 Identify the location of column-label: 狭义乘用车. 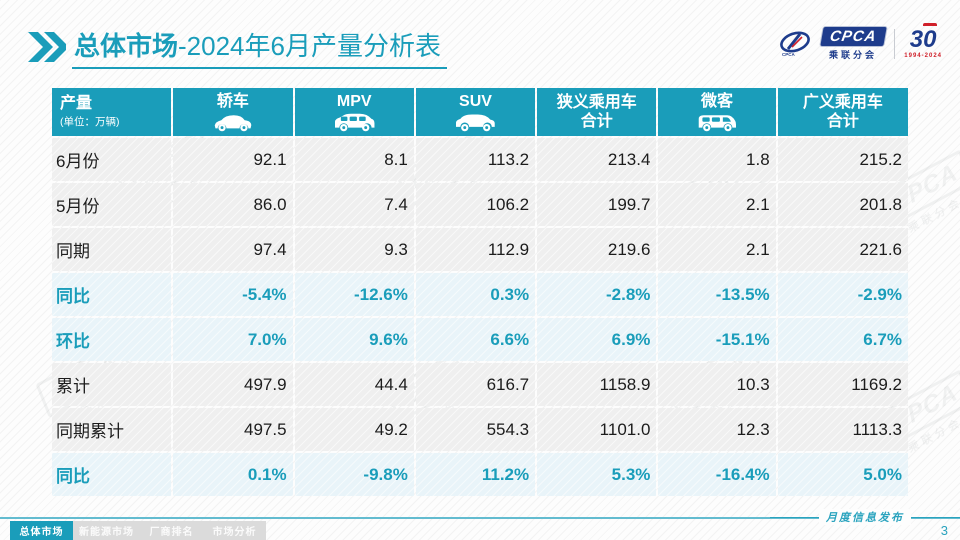
(596, 102).